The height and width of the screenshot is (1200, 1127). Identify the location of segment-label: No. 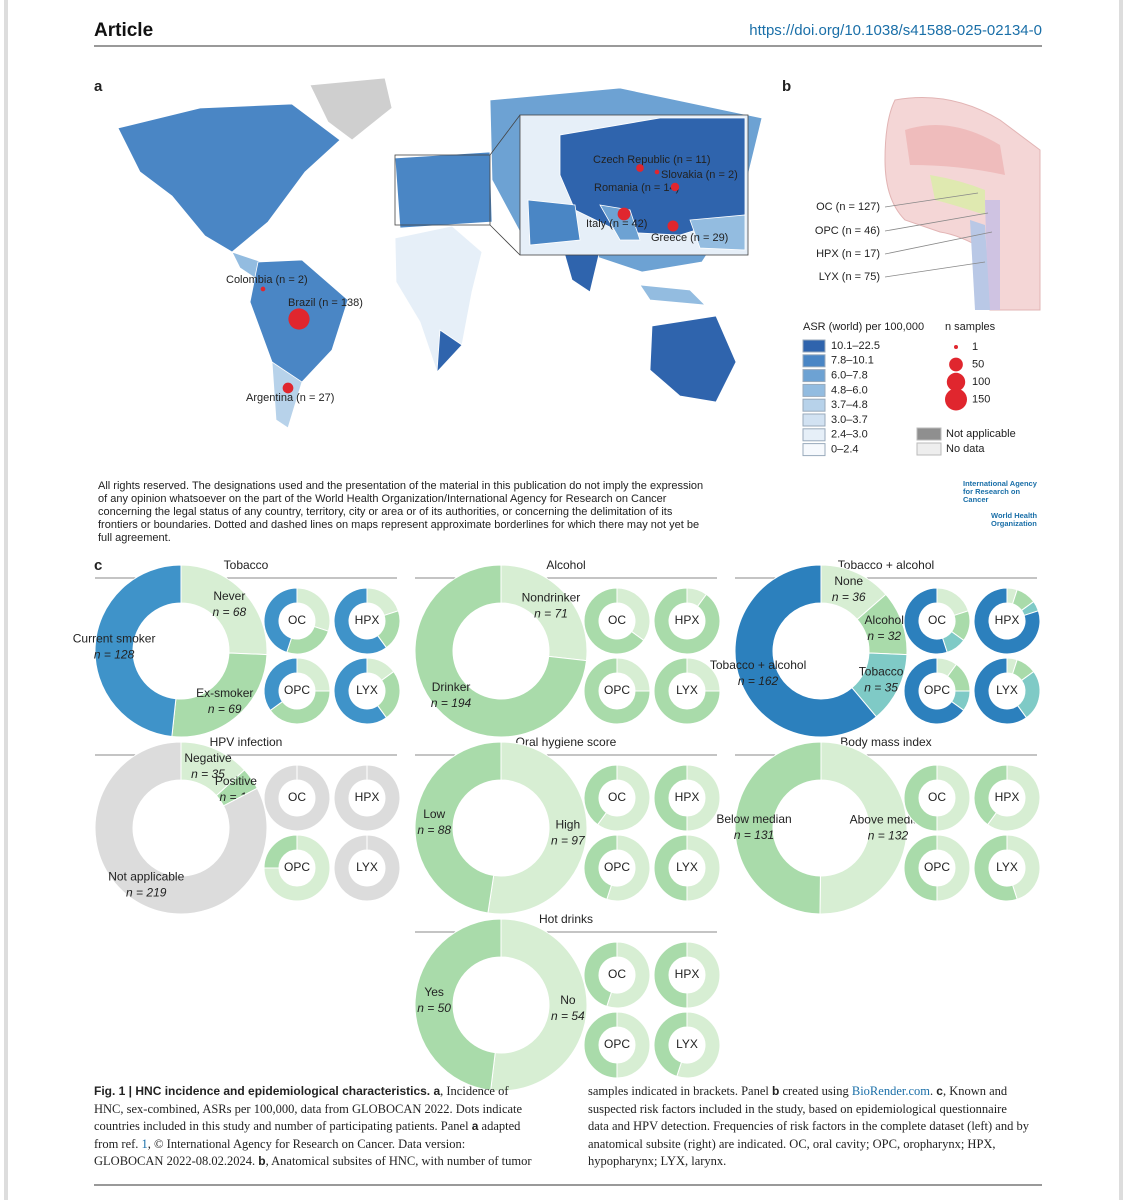
(568, 1000).